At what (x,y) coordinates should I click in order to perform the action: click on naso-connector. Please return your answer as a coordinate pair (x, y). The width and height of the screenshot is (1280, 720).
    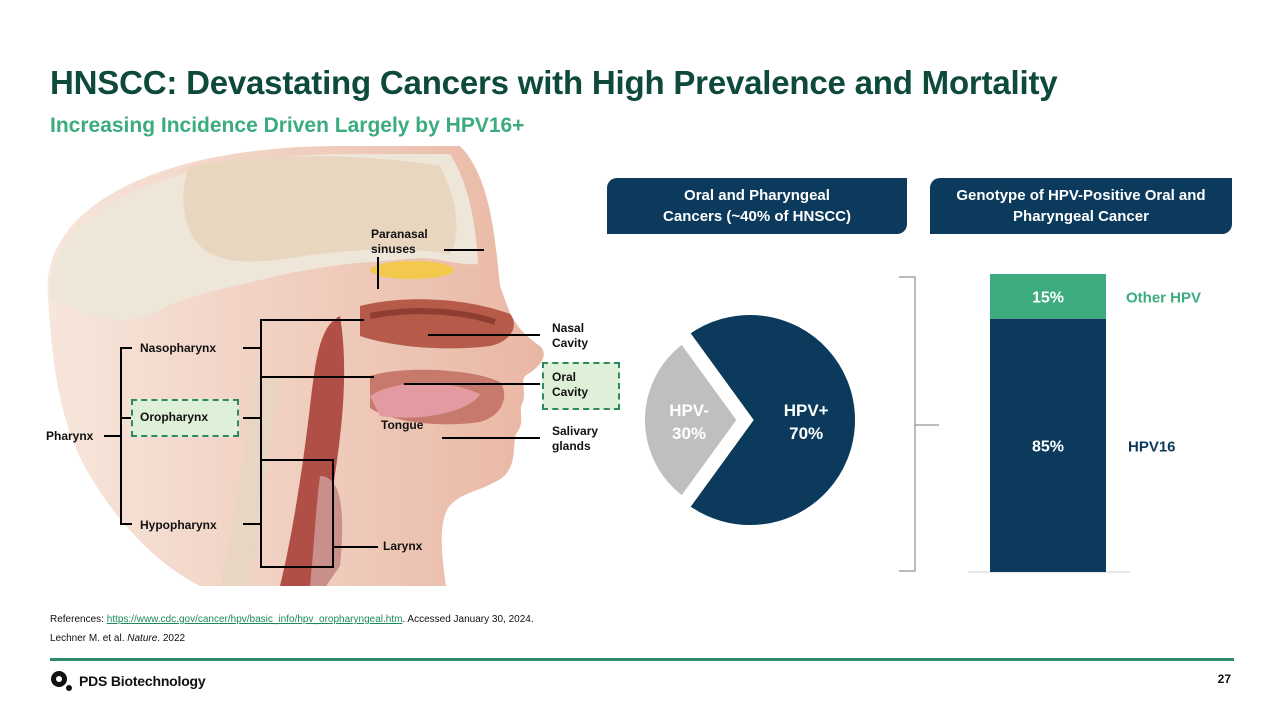
    Looking at the image, I should click on (252, 348).